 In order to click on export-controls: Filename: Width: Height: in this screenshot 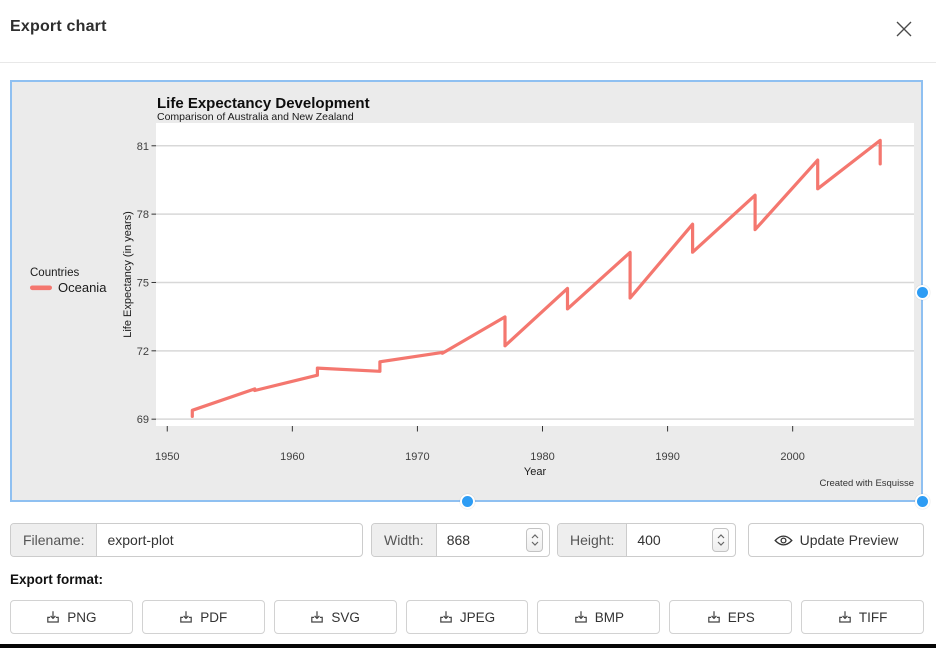, I will do `click(467, 540)`.